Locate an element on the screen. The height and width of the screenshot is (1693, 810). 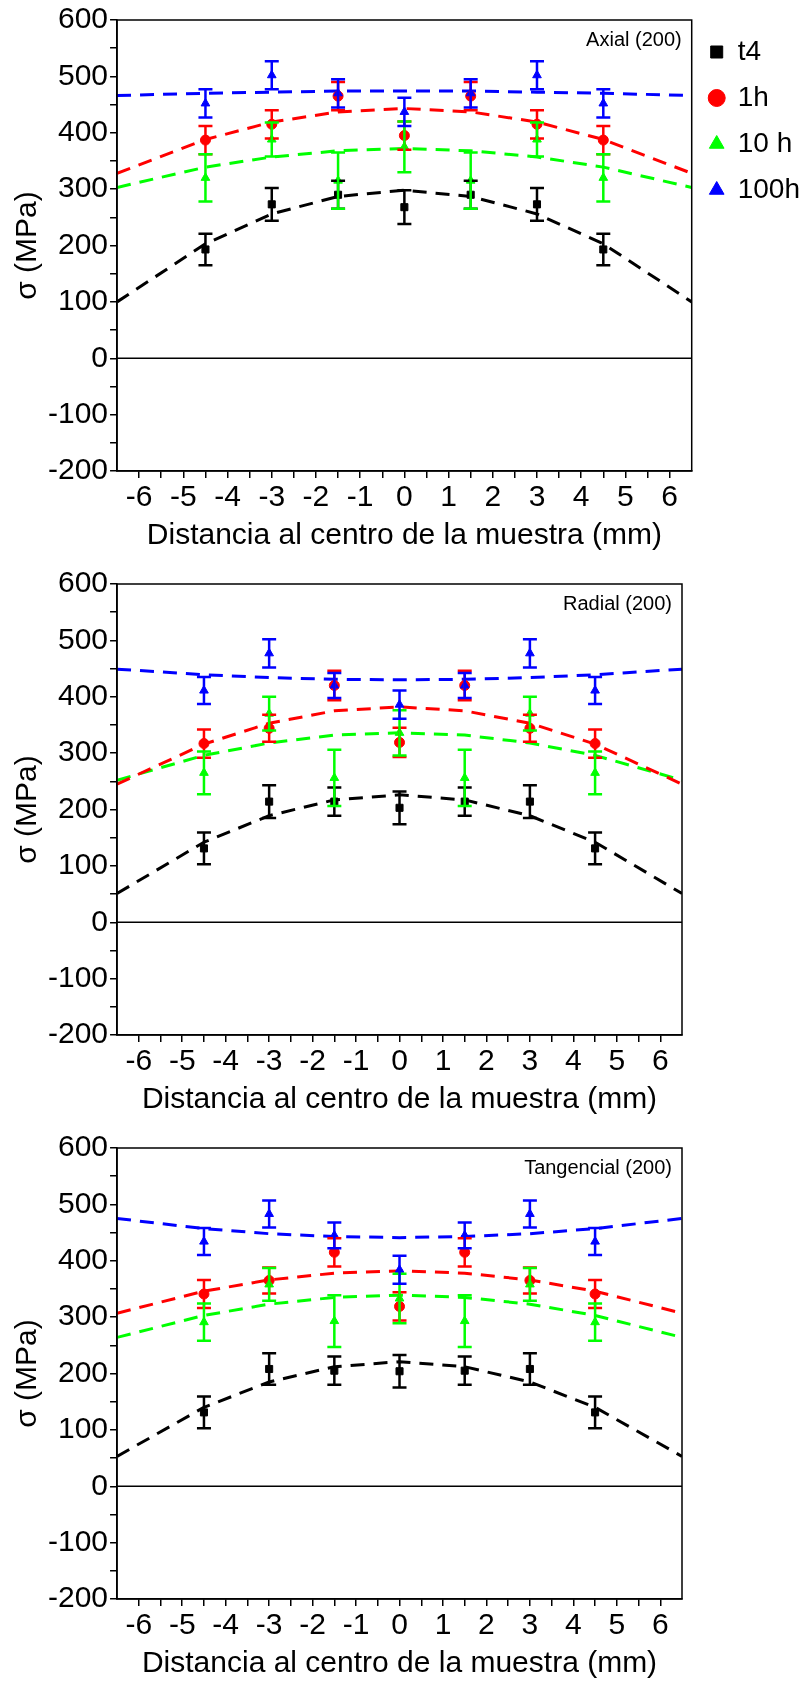
chart-title: Axial (200) is located at coordinates (634, 38).